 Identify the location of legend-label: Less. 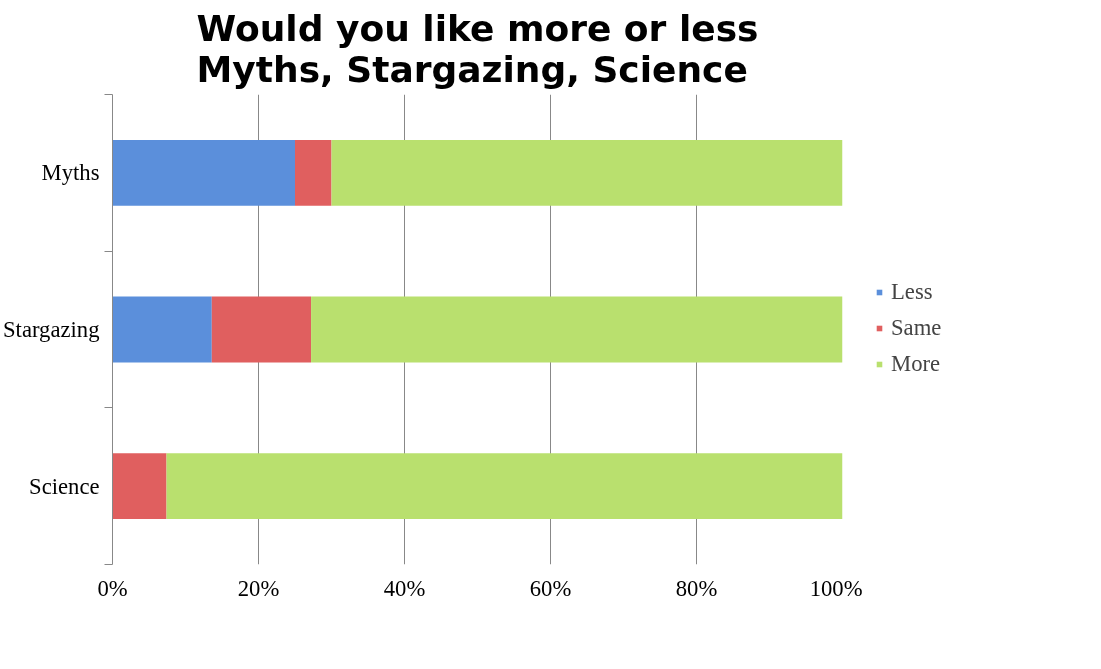
(912, 291).